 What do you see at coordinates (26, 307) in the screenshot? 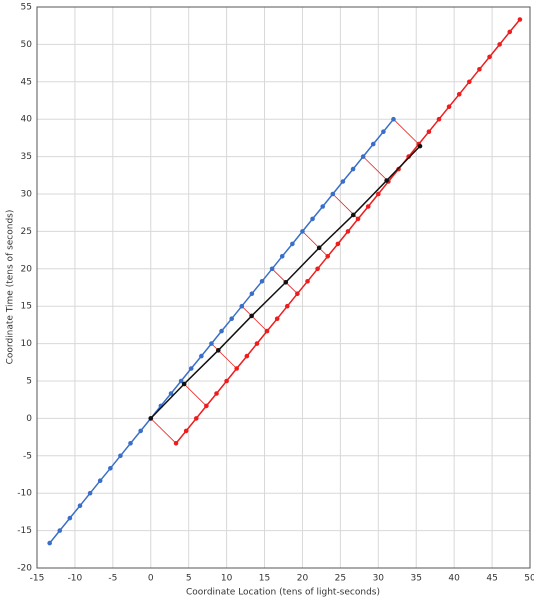
I see `y-tick-label: 15` at bounding box center [26, 307].